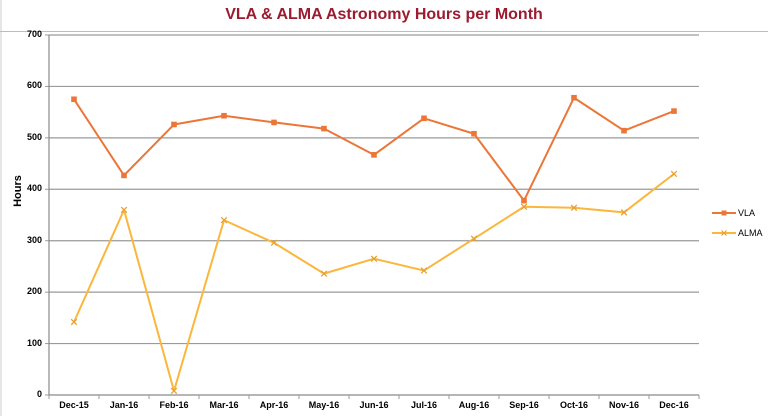 Image resolution: width=768 pixels, height=416 pixels. I want to click on x-tick-label: Mar-16, so click(224, 405).